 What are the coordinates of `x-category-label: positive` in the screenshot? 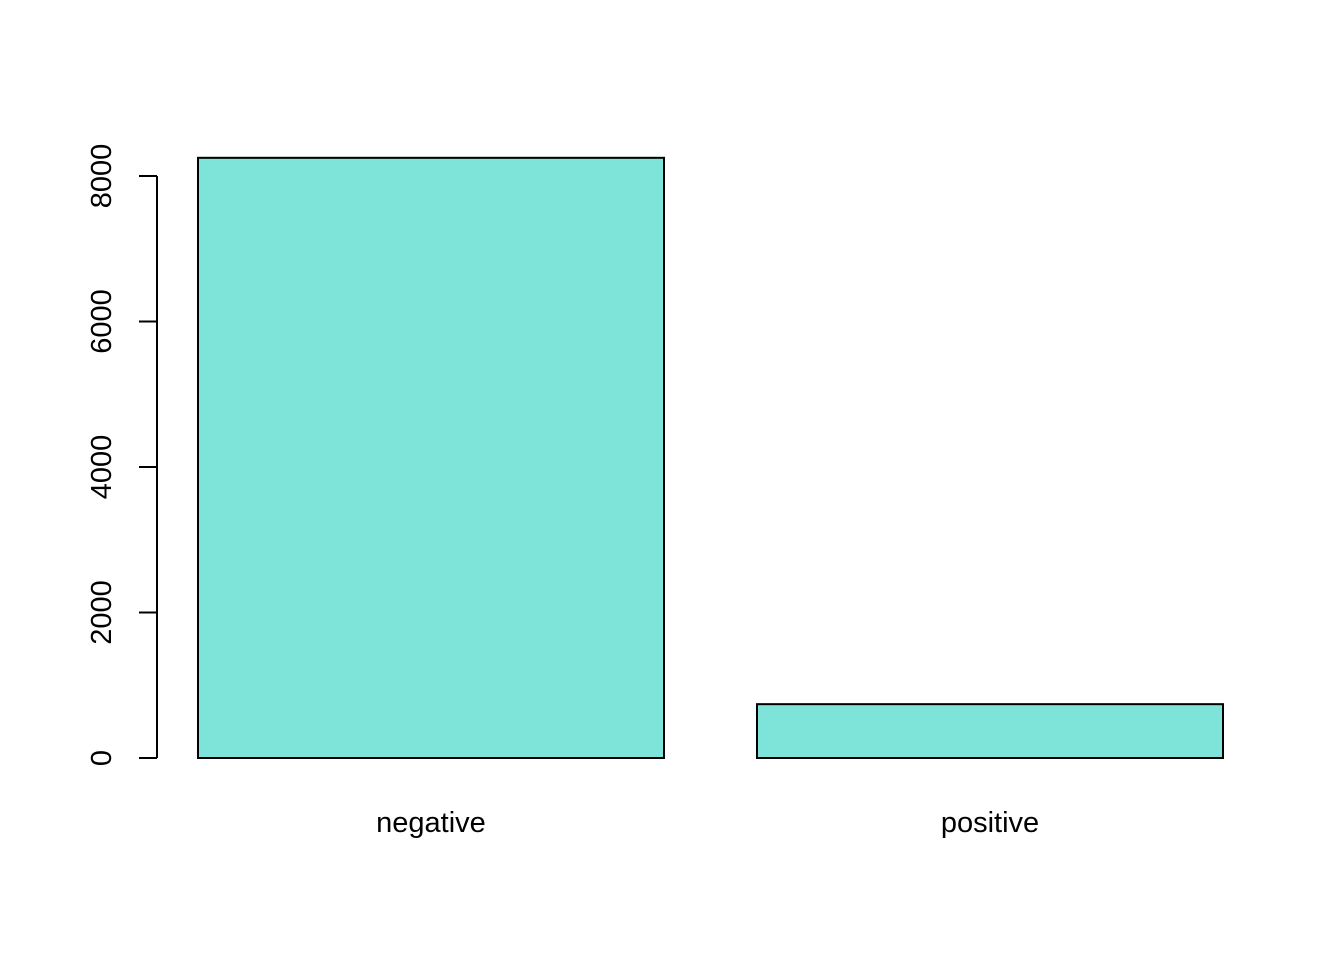 It's located at (990, 823).